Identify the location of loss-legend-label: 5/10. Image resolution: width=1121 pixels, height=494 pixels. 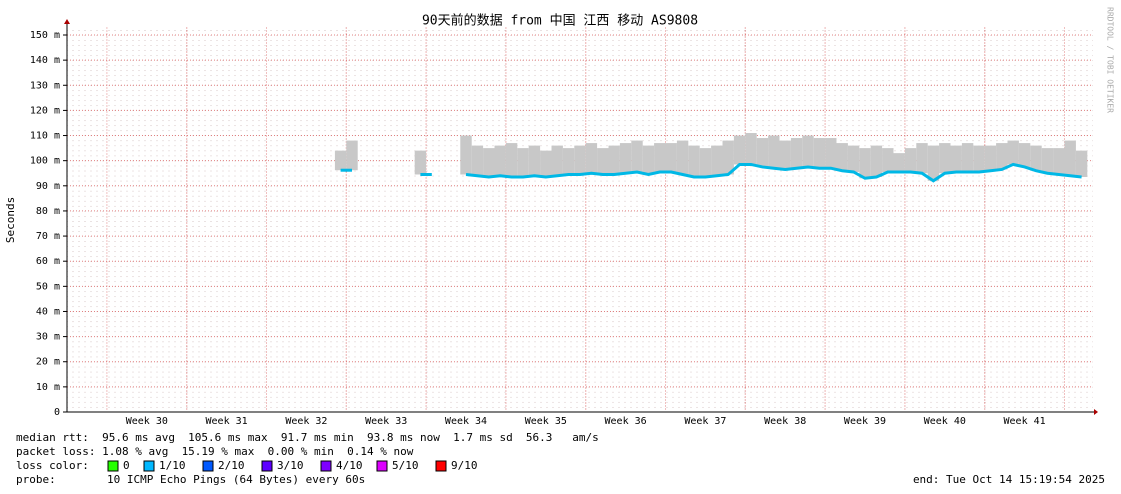
(405, 465).